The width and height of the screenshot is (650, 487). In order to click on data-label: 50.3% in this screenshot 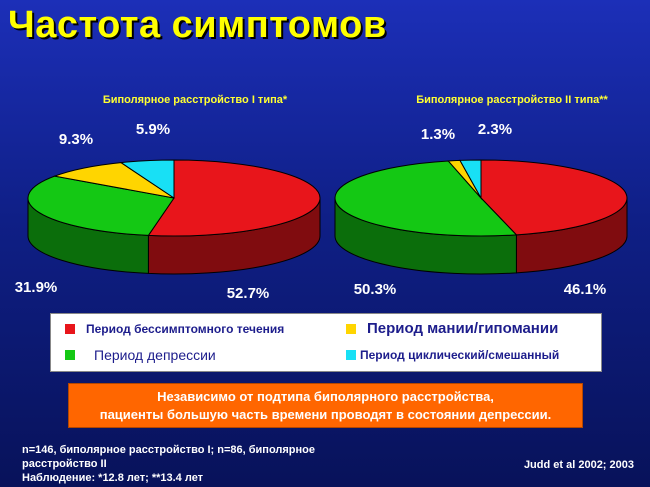, I will do `click(375, 289)`.